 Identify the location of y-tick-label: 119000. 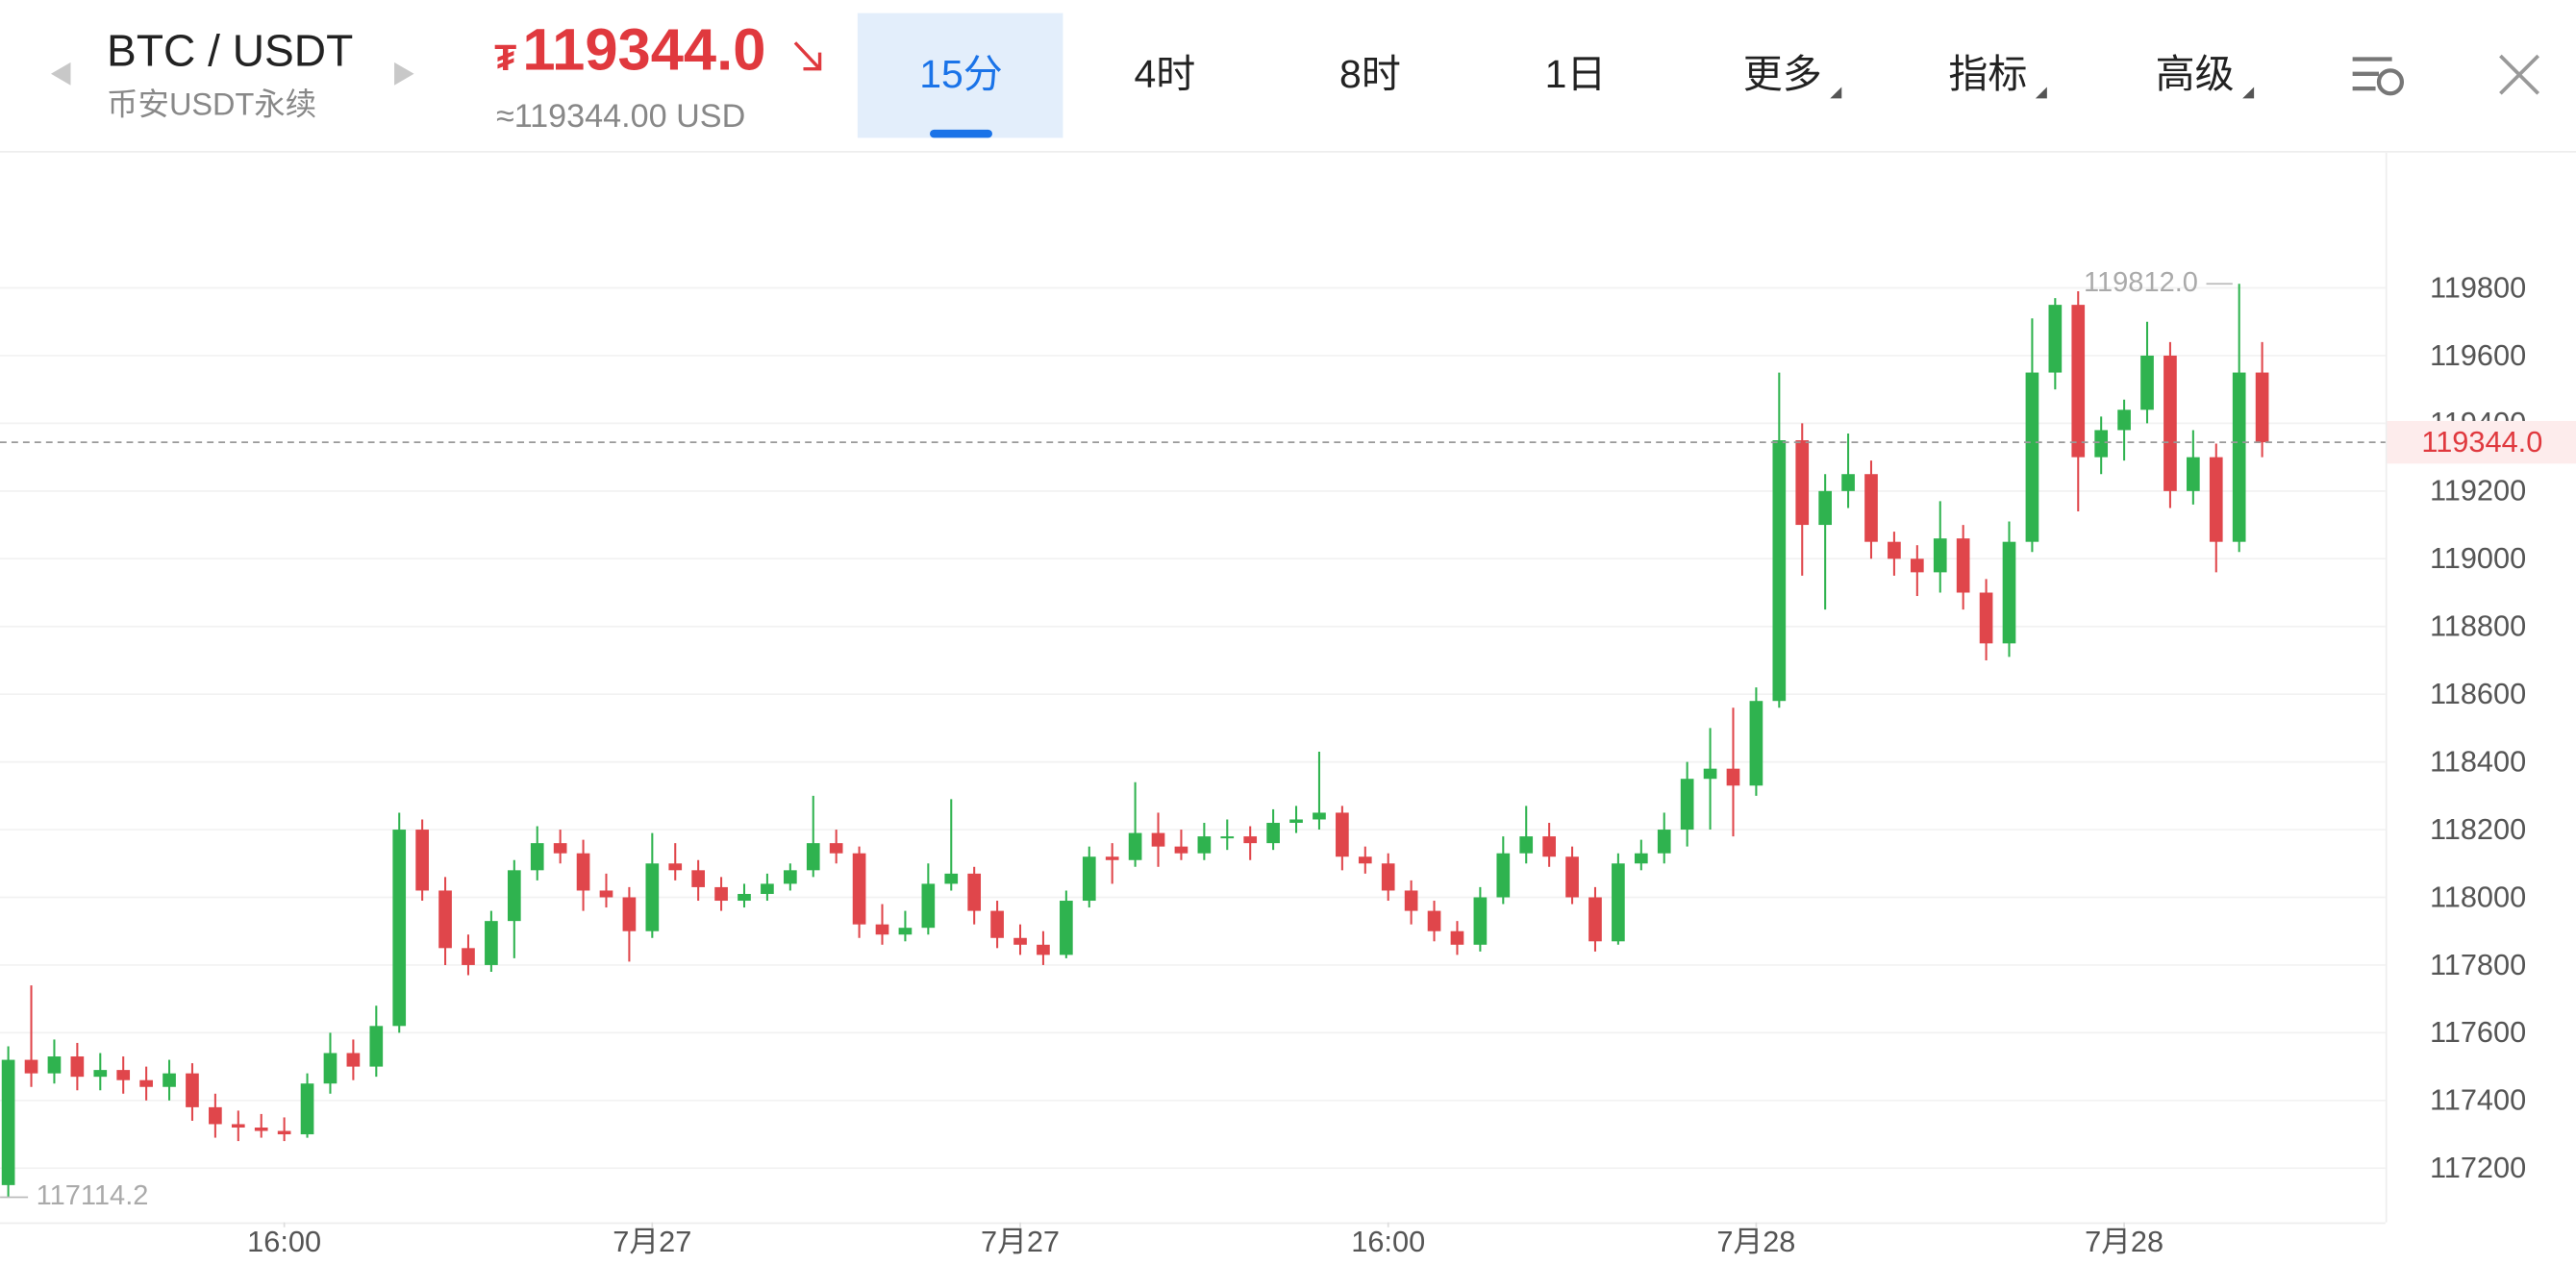
(2478, 558).